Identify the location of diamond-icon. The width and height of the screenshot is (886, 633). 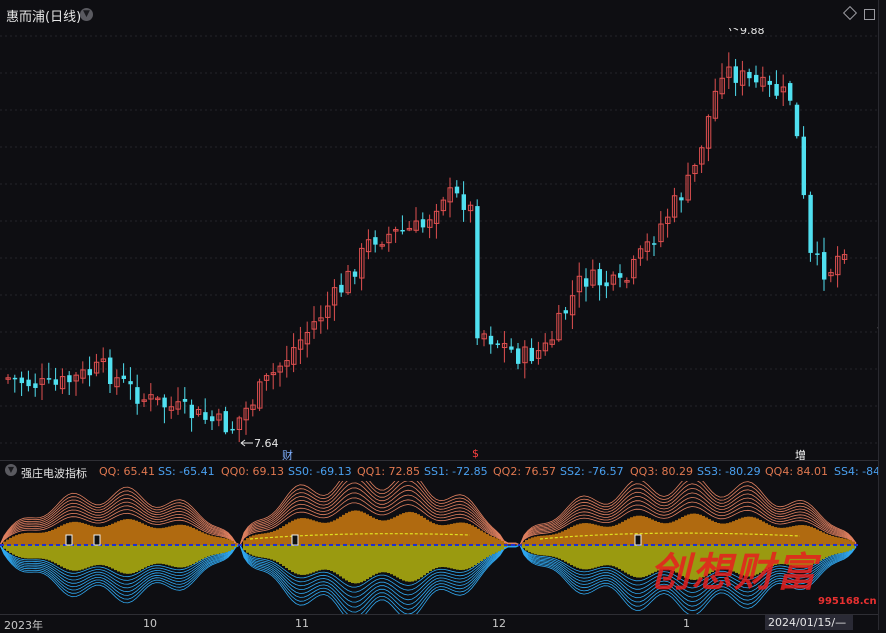
(850, 13).